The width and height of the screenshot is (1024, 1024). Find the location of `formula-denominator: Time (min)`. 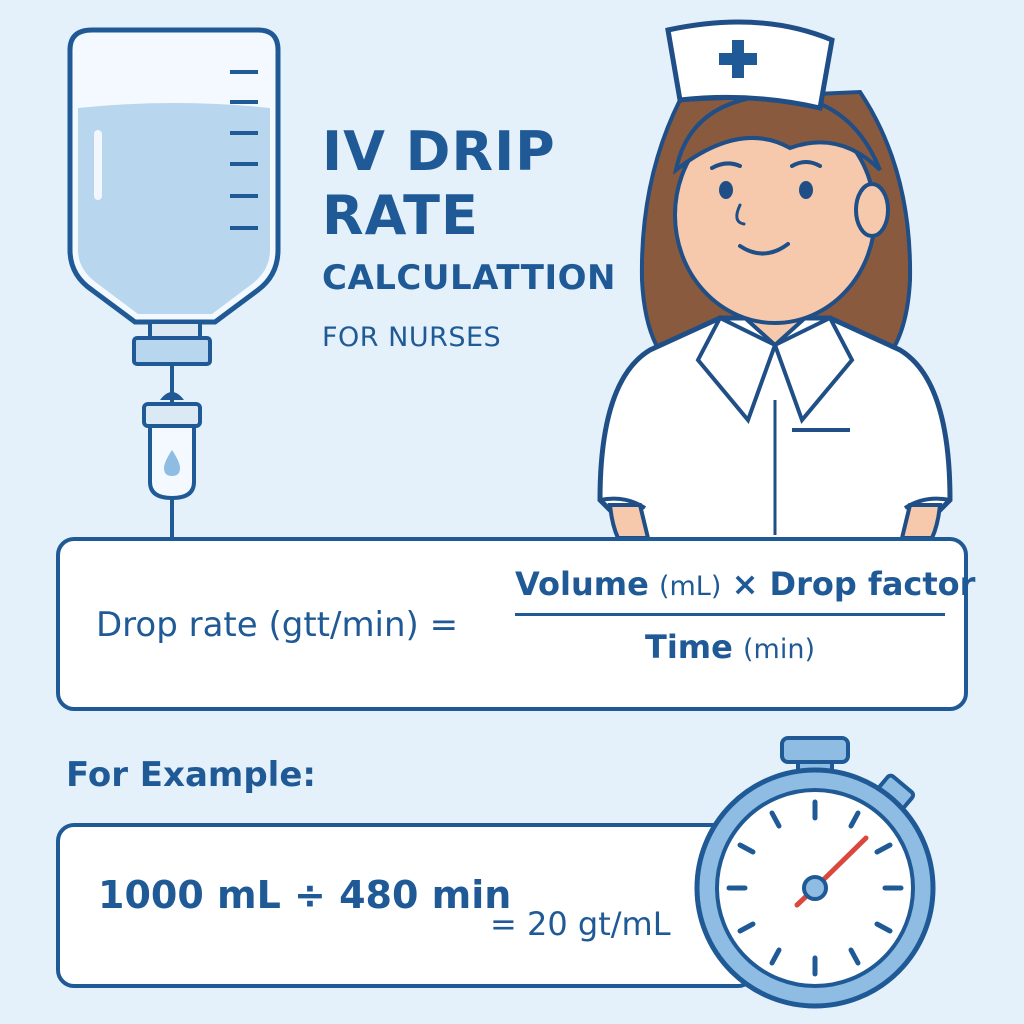

formula-denominator: Time (min) is located at coordinates (730, 647).